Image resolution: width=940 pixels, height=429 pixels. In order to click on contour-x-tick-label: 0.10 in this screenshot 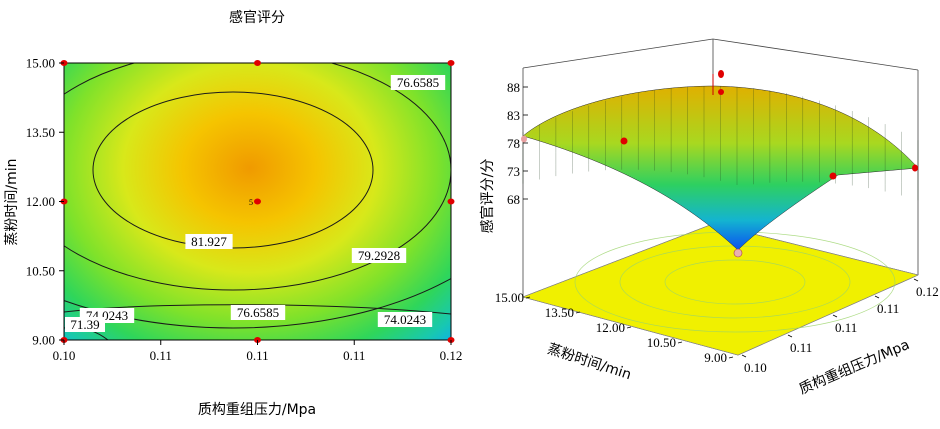, I will do `click(64, 355)`.